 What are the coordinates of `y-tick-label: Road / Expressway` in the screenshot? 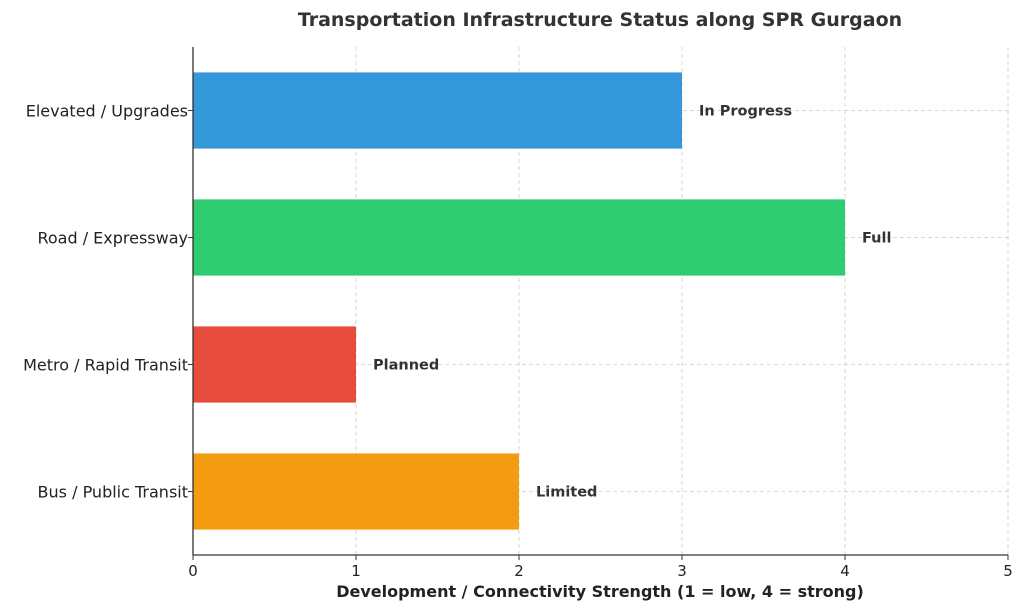 It's located at (112, 238).